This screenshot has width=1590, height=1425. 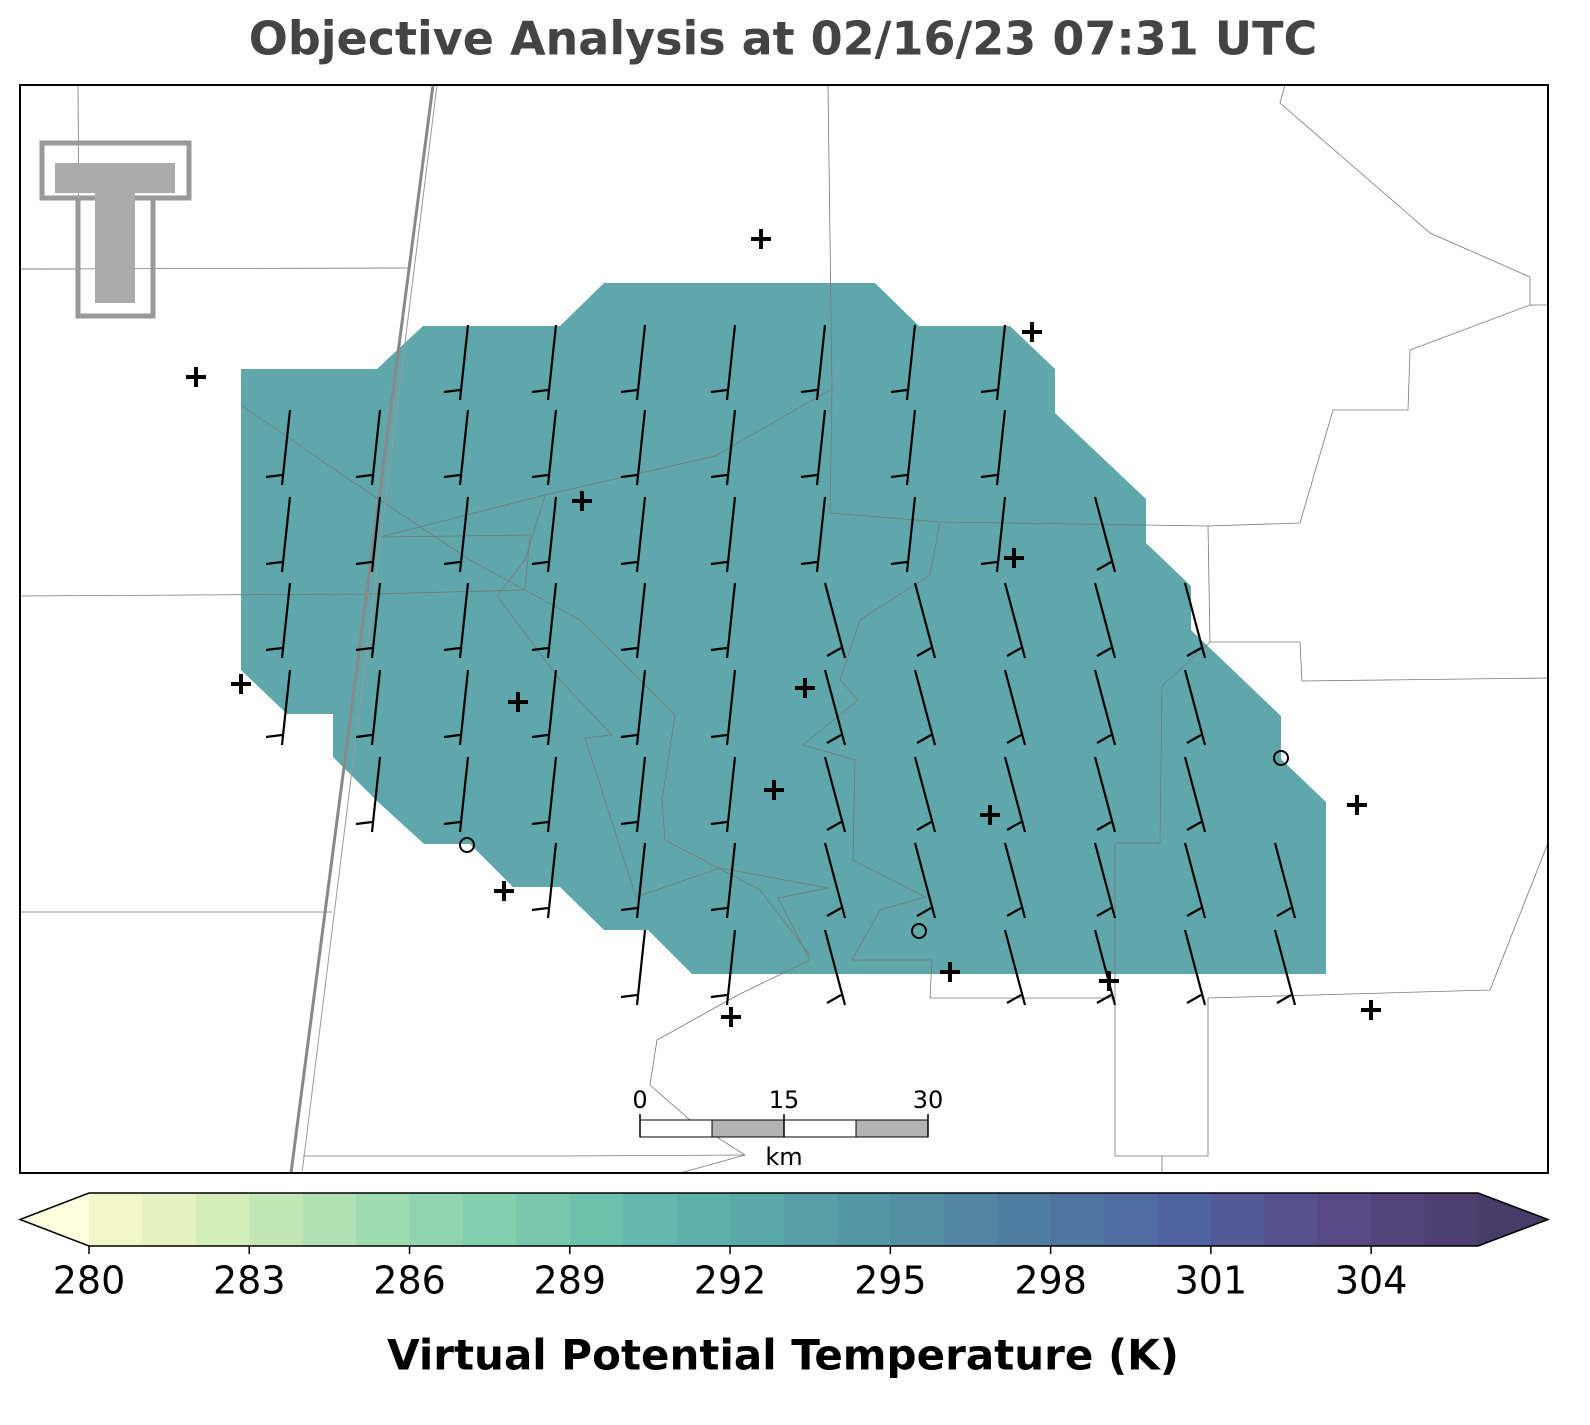 What do you see at coordinates (1371, 1281) in the screenshot?
I see `colorbar-tick-label: 304` at bounding box center [1371, 1281].